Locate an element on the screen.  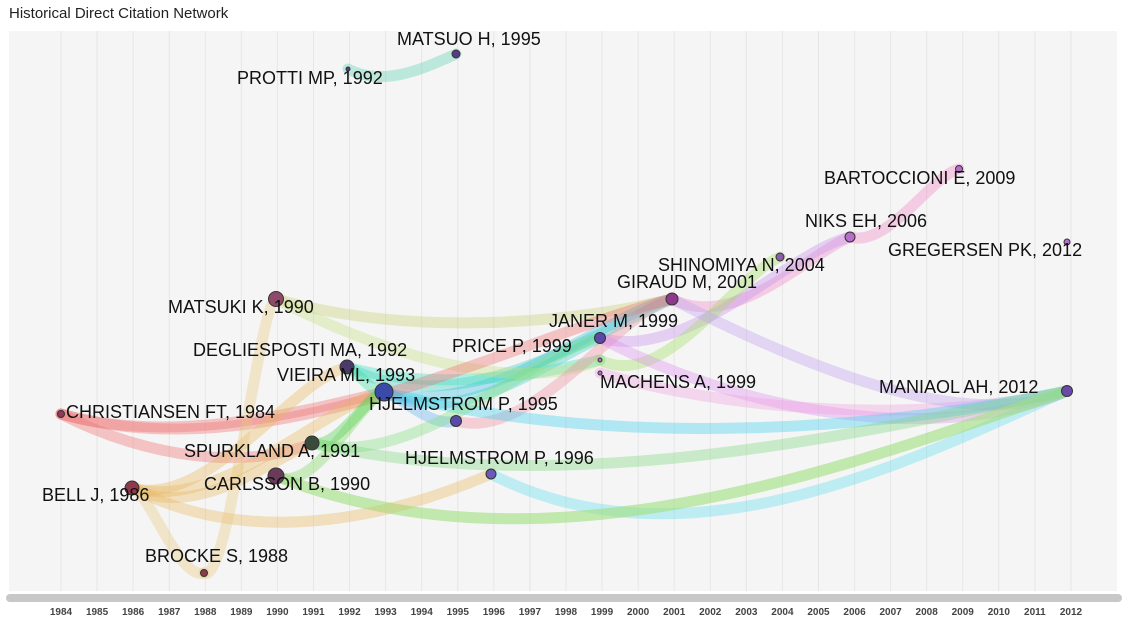
node-machens is located at coordinates (600, 373).